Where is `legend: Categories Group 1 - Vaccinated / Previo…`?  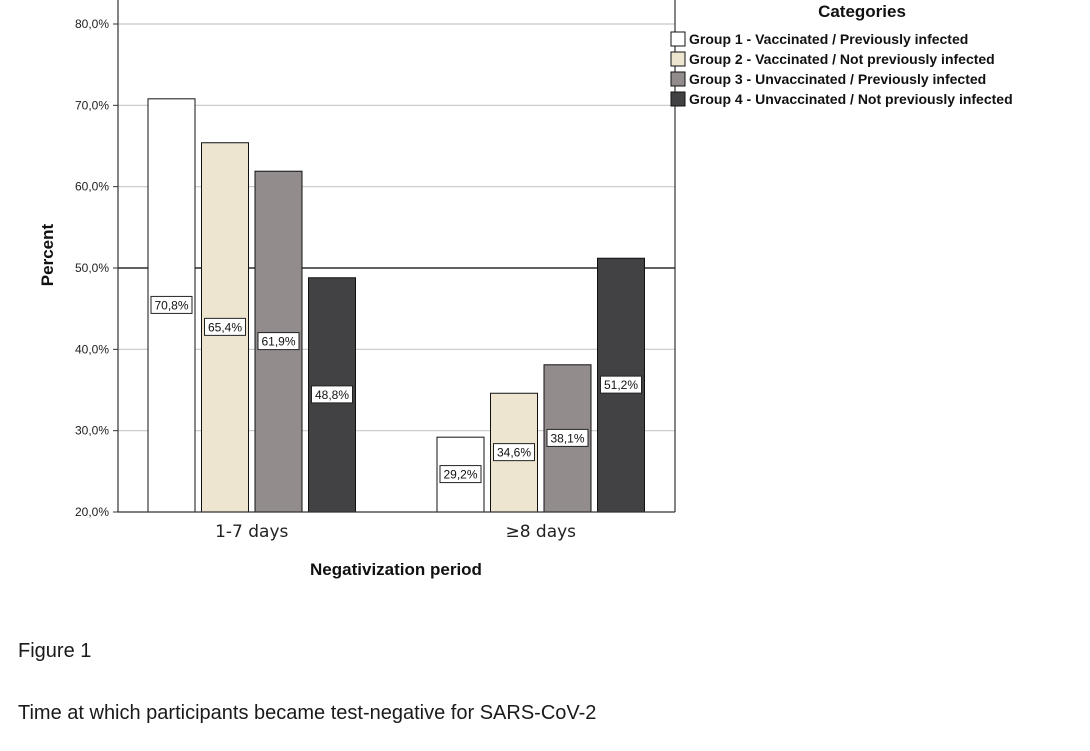 legend: Categories Group 1 - Vaccinated / Previo… is located at coordinates (841, 54).